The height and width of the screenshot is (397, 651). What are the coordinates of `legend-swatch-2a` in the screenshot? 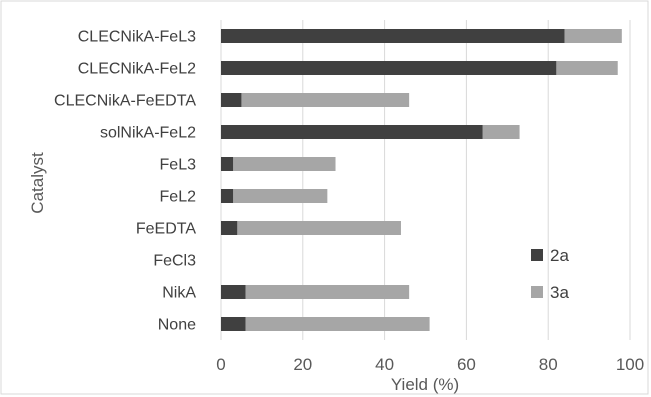 It's located at (537, 255).